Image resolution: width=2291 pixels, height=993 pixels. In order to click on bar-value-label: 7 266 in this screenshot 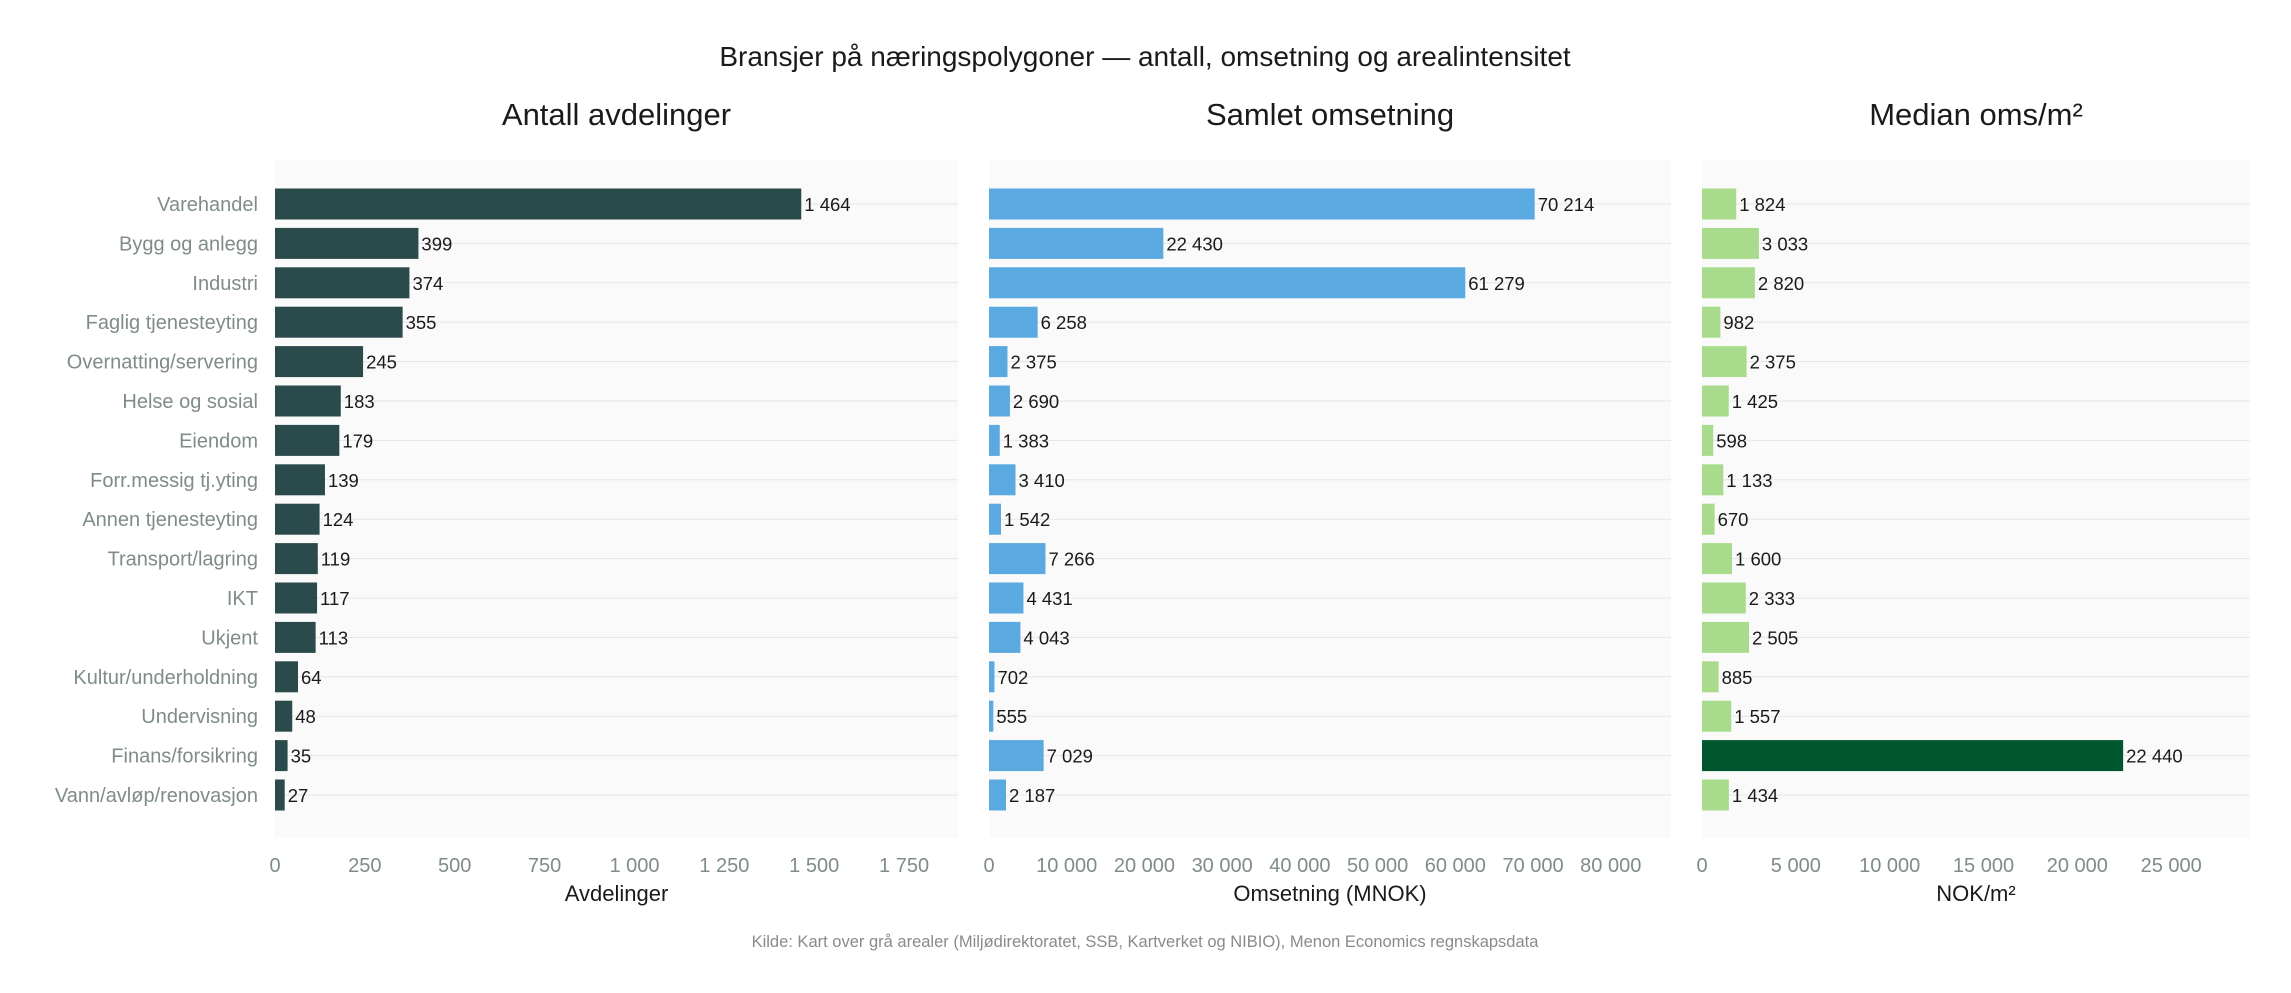, I will do `click(1071, 559)`.